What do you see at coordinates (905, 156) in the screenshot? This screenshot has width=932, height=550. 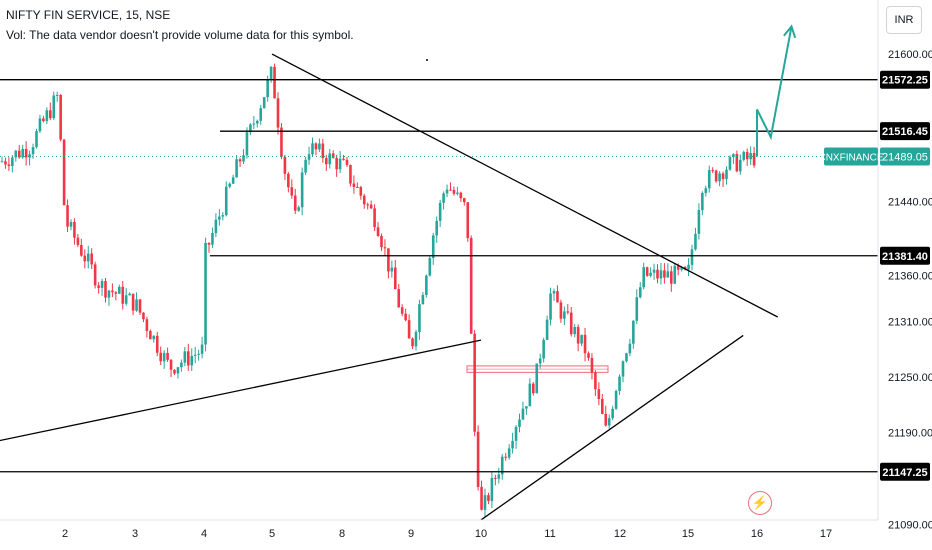 I see `last-price-tag` at bounding box center [905, 156].